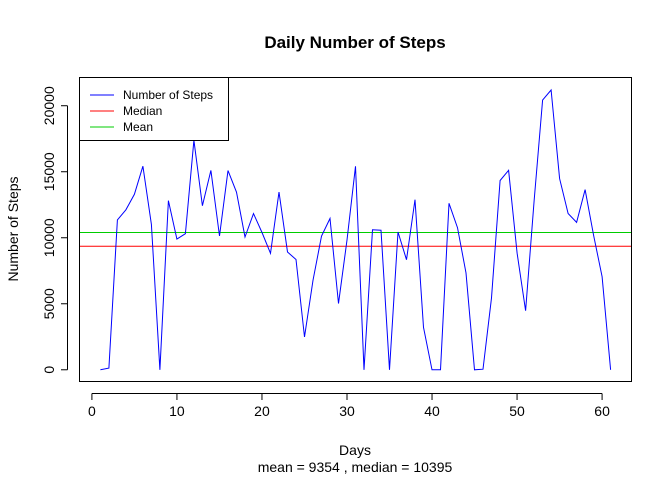  What do you see at coordinates (49, 171) in the screenshot?
I see `y-tick-label: 15000` at bounding box center [49, 171].